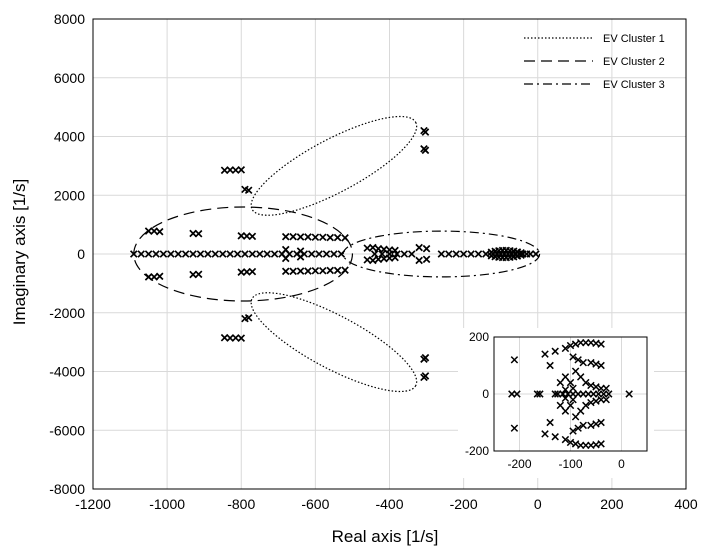 This screenshot has height=549, width=703. What do you see at coordinates (519, 464) in the screenshot?
I see `inset-x-tick-label: -200` at bounding box center [519, 464].